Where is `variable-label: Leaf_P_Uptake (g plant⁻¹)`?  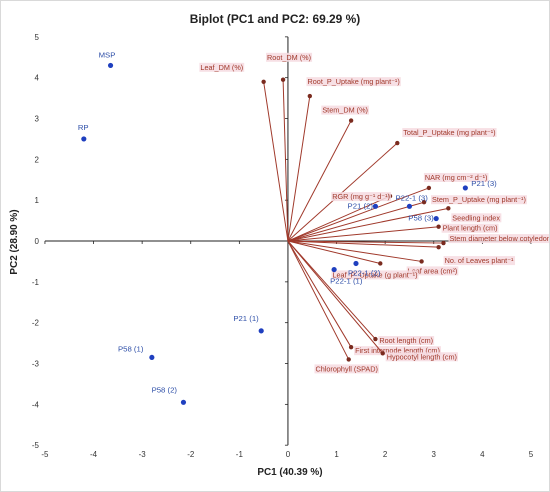
variable-label: Leaf_P_Uptake (g plant⁻¹) is located at coordinates (374, 274).